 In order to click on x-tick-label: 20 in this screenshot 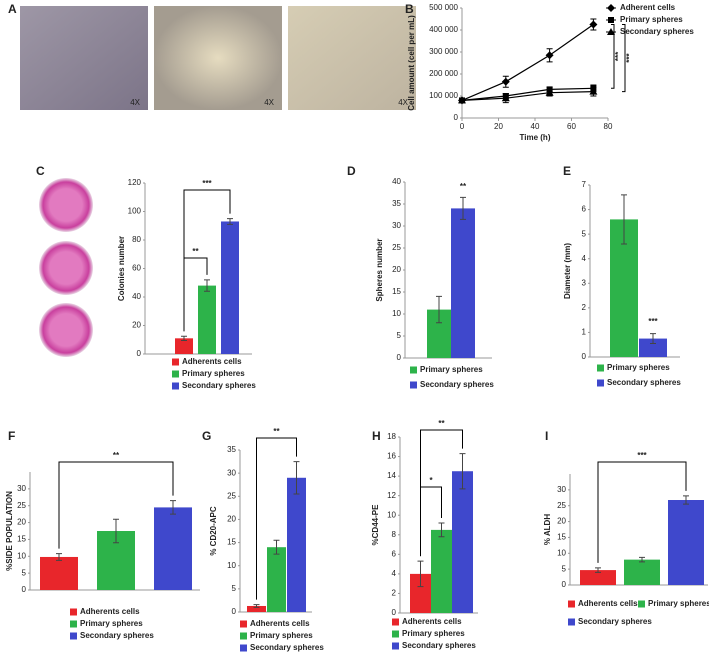, I will do `click(498, 126)`.